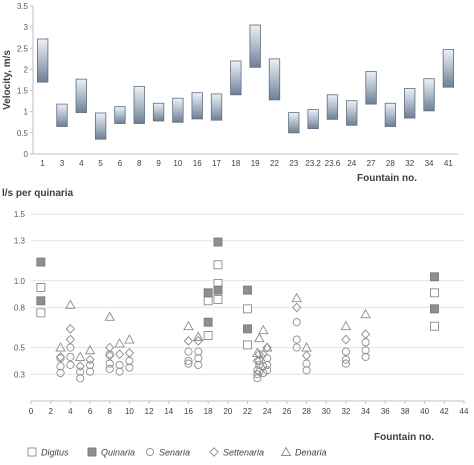 The width and height of the screenshot is (474, 465). I want to click on legend-item-settenaria: Settenaria, so click(236, 452).